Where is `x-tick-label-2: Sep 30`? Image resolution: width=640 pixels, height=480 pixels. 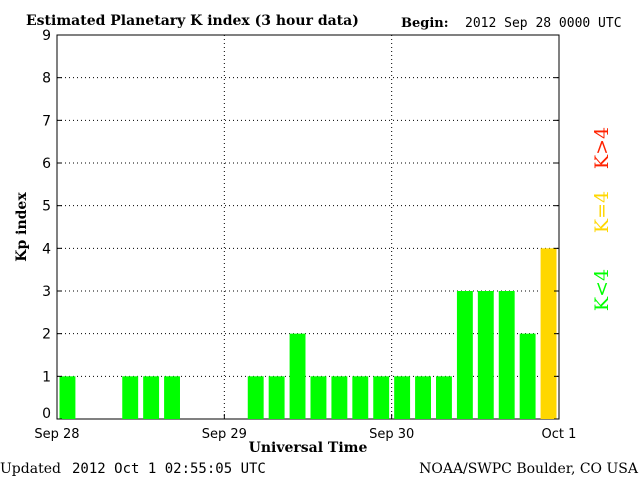 x-tick-label-2: Sep 30 is located at coordinates (391, 434).